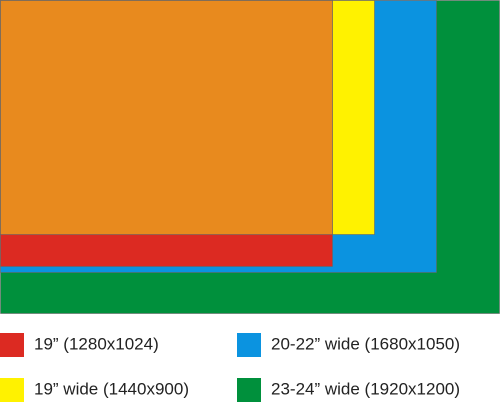  Describe the element at coordinates (365, 388) in the screenshot. I see `legend-label: 23-24” wide (1920x1200)` at that location.